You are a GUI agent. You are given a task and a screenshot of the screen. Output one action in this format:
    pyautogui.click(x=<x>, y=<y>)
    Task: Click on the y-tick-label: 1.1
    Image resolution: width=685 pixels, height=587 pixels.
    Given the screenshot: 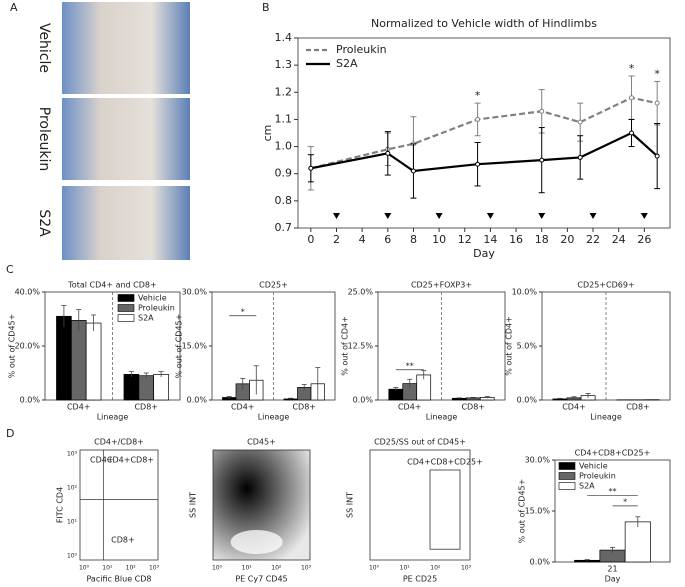 What is the action you would take?
    pyautogui.click(x=284, y=118)
    